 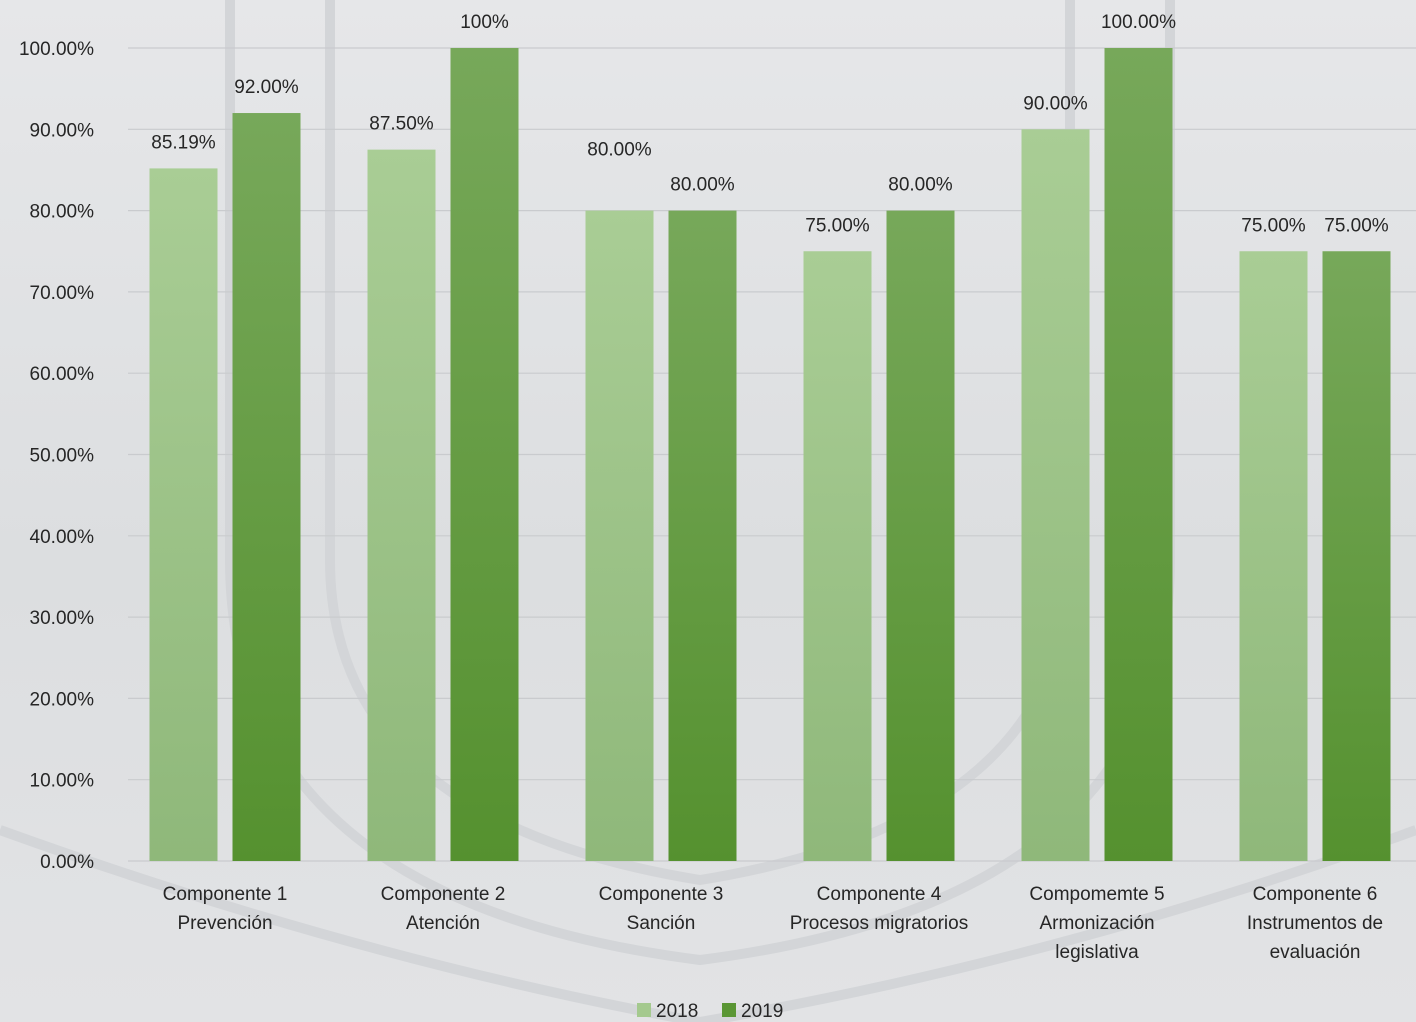 What do you see at coordinates (661, 894) in the screenshot?
I see `x-category-label: Componente 3` at bounding box center [661, 894].